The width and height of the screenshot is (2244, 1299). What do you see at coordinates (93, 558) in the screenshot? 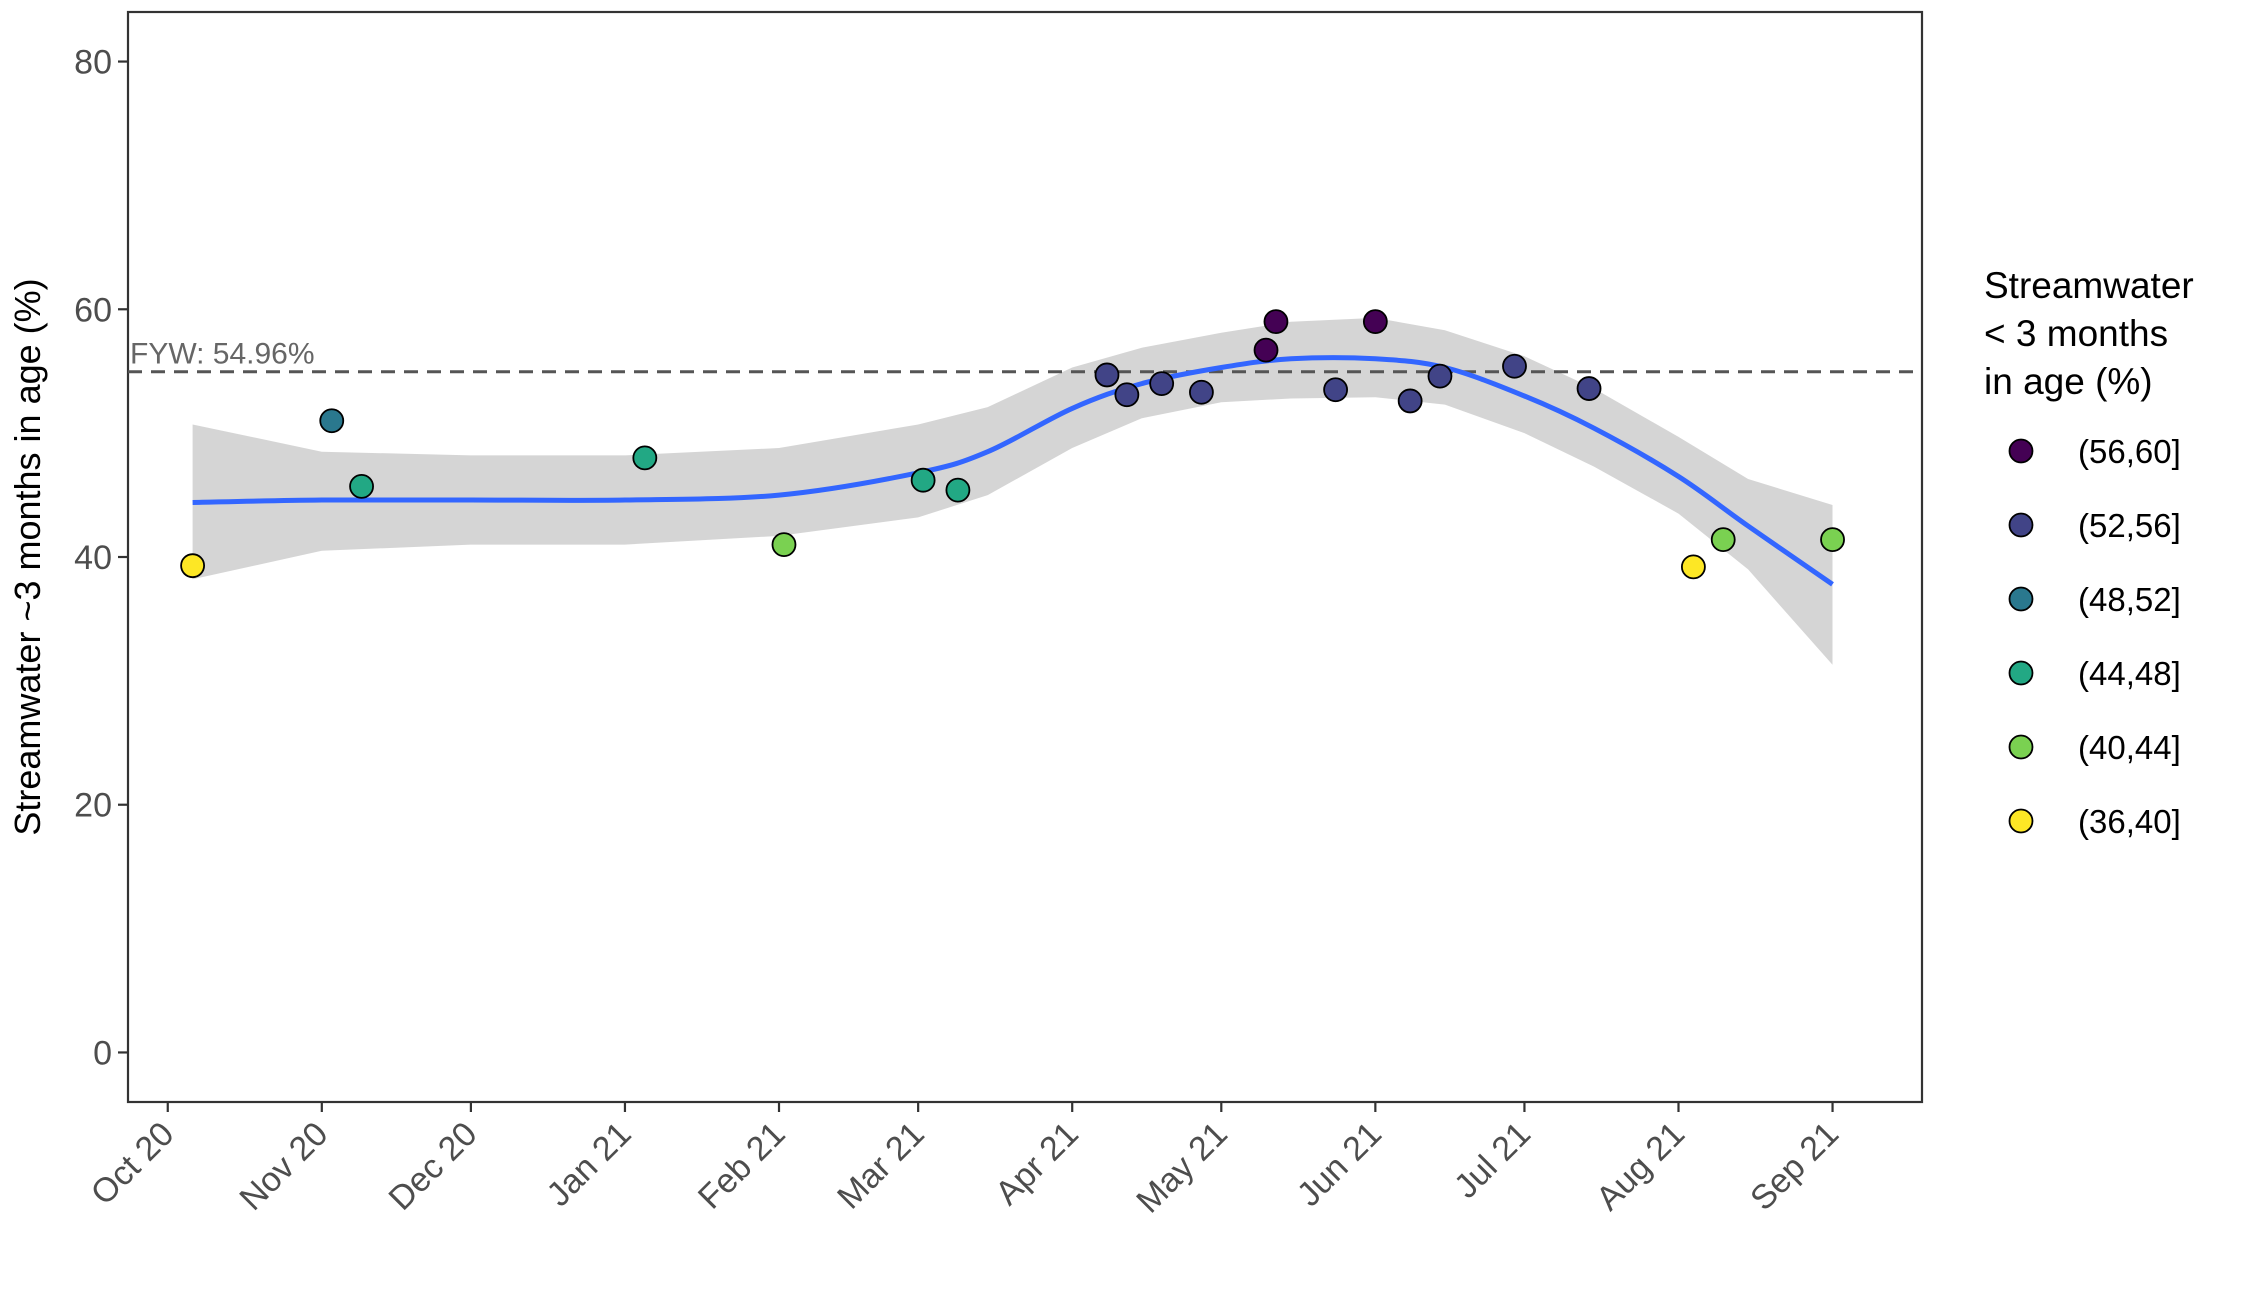
I see `y-tick-label: 40` at bounding box center [93, 558].